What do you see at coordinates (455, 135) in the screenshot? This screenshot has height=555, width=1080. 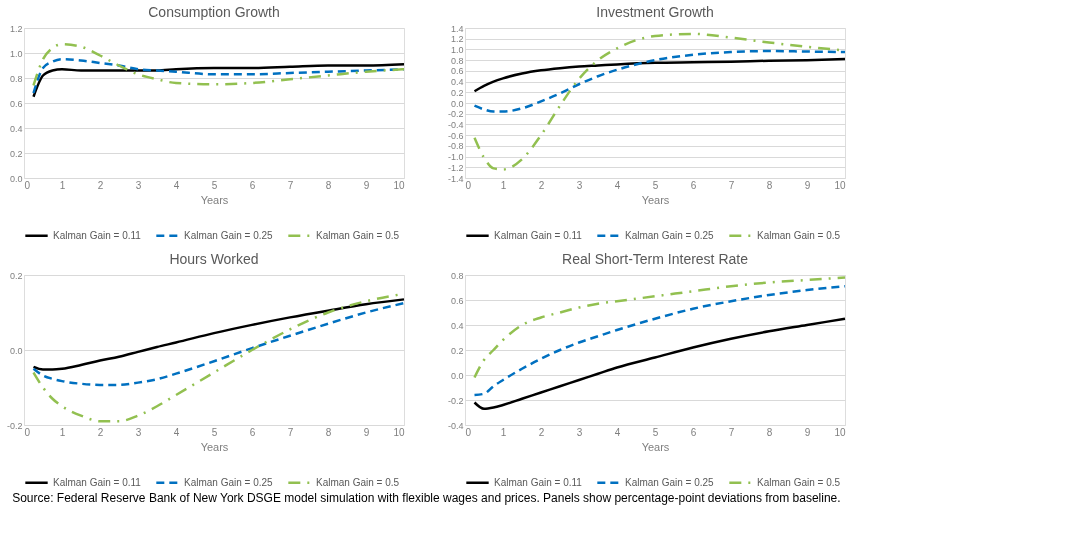 I see `y-tick-label: -0.6` at bounding box center [455, 135].